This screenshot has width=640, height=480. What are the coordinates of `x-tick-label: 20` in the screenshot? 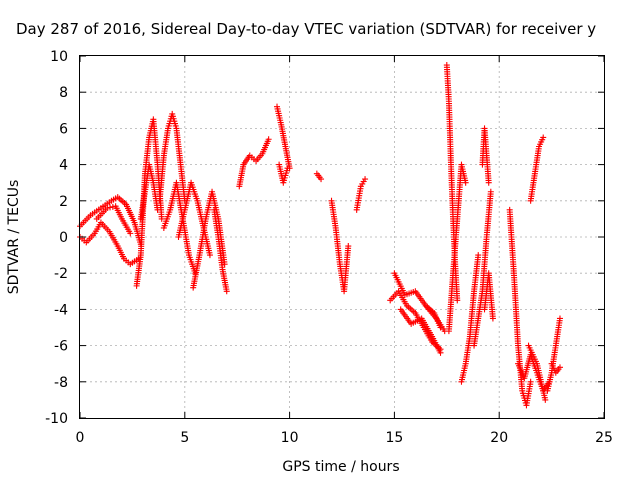 It's located at (499, 438).